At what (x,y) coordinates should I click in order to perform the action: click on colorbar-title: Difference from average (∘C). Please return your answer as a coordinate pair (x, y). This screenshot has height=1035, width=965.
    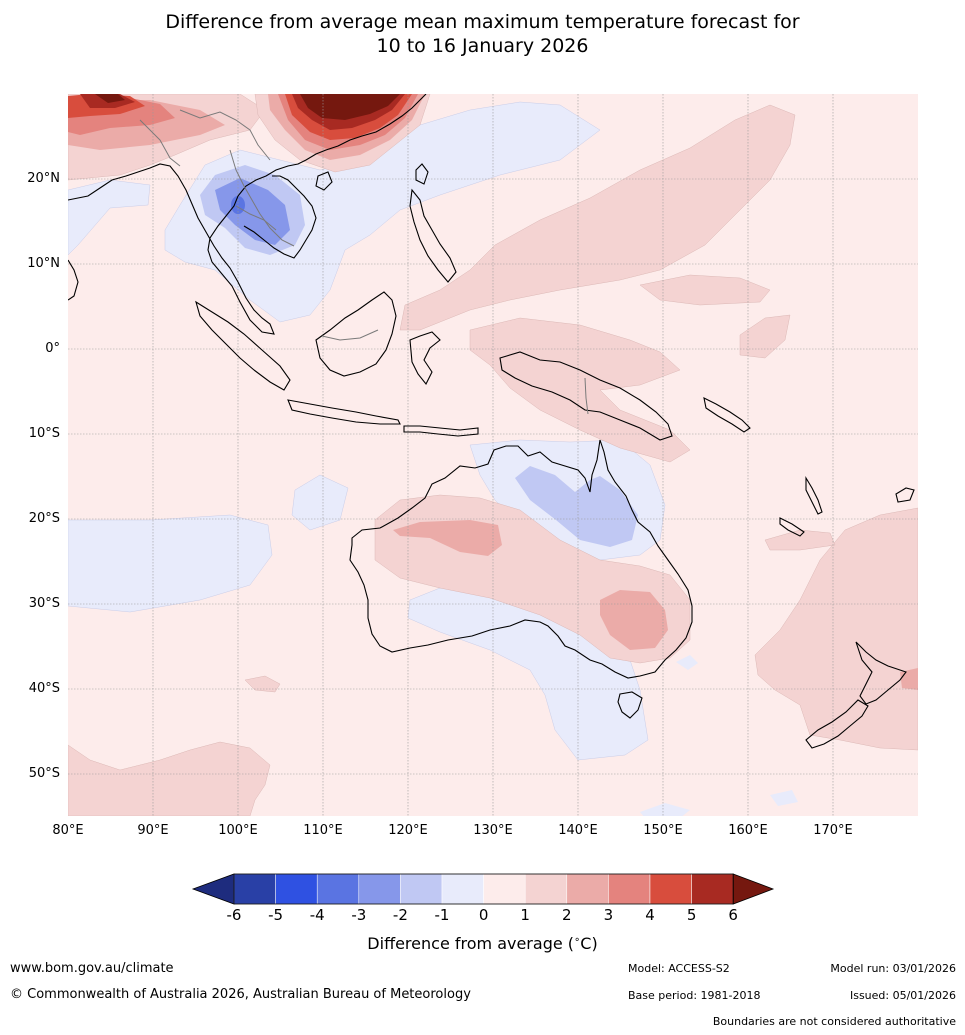
    Looking at the image, I should click on (482, 943).